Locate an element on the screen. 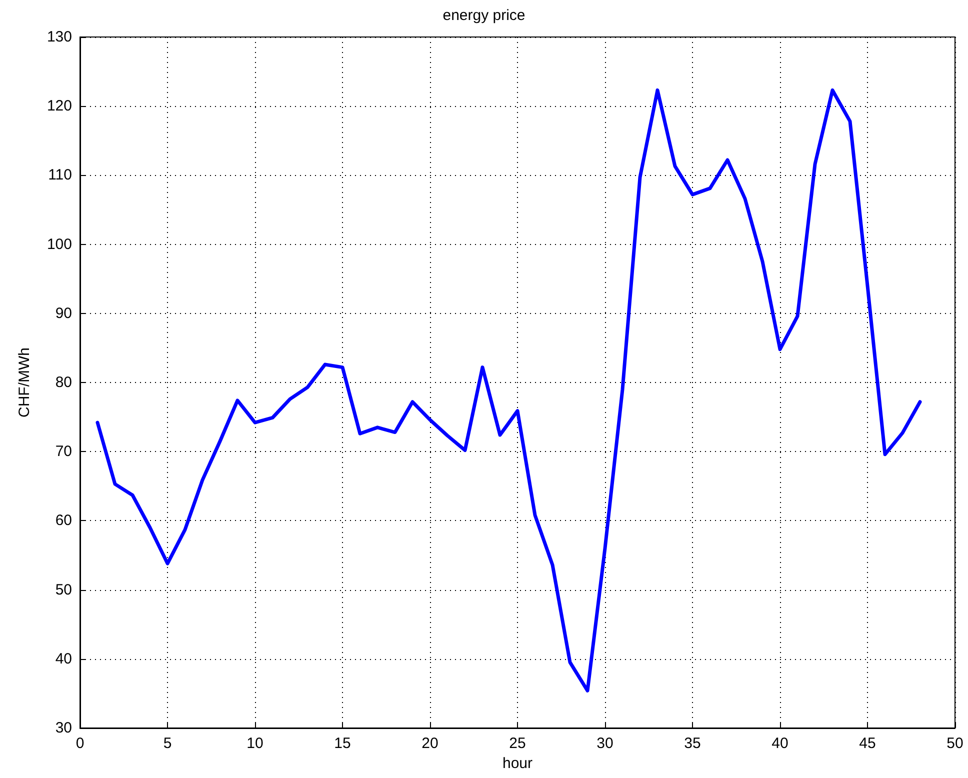 The width and height of the screenshot is (968, 778). y-tick-label: 40 is located at coordinates (63, 659).